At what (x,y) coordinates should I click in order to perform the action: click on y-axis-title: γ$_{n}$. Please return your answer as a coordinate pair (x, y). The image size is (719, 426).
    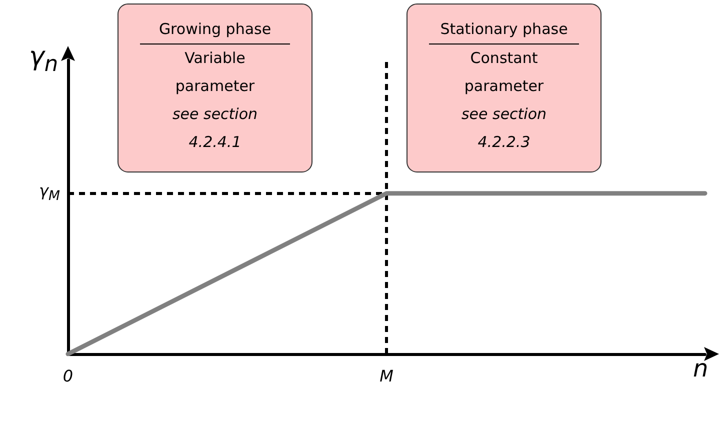
    Looking at the image, I should click on (43, 60).